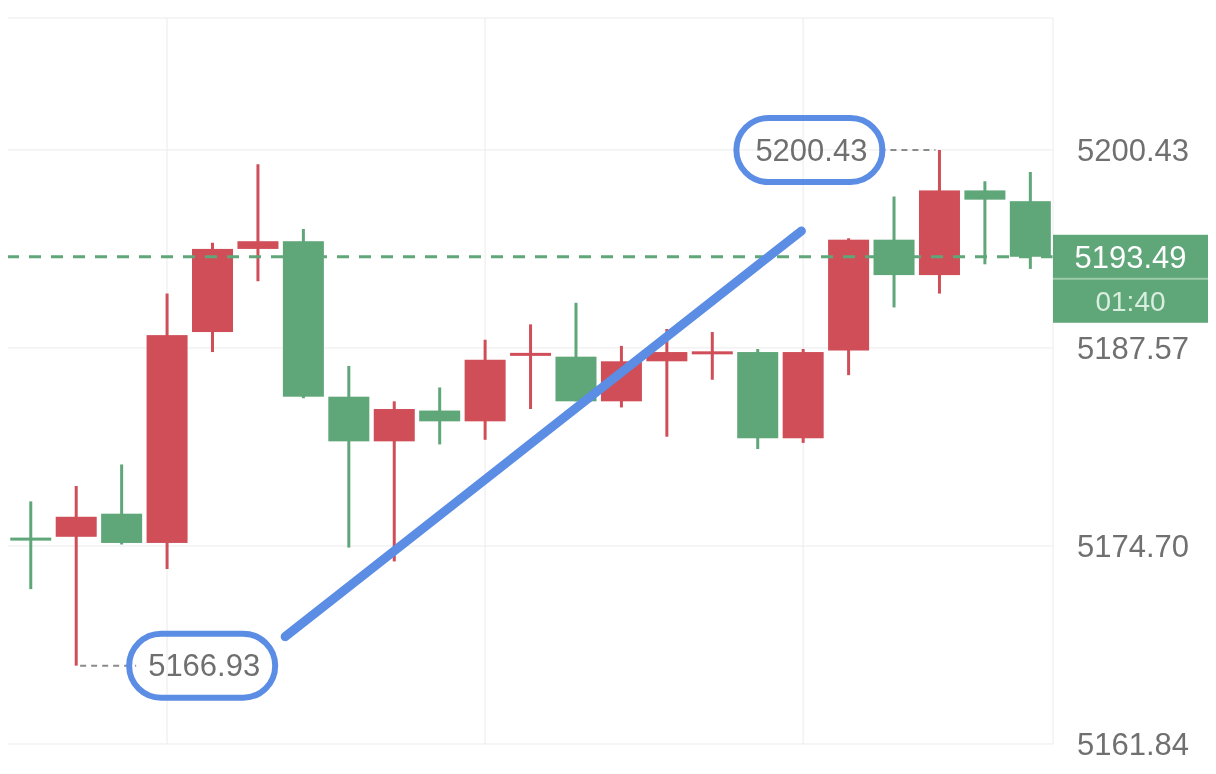 The width and height of the screenshot is (1216, 774). Describe the element at coordinates (1133, 150) in the screenshot. I see `y-tick-label: 5200.43` at that location.